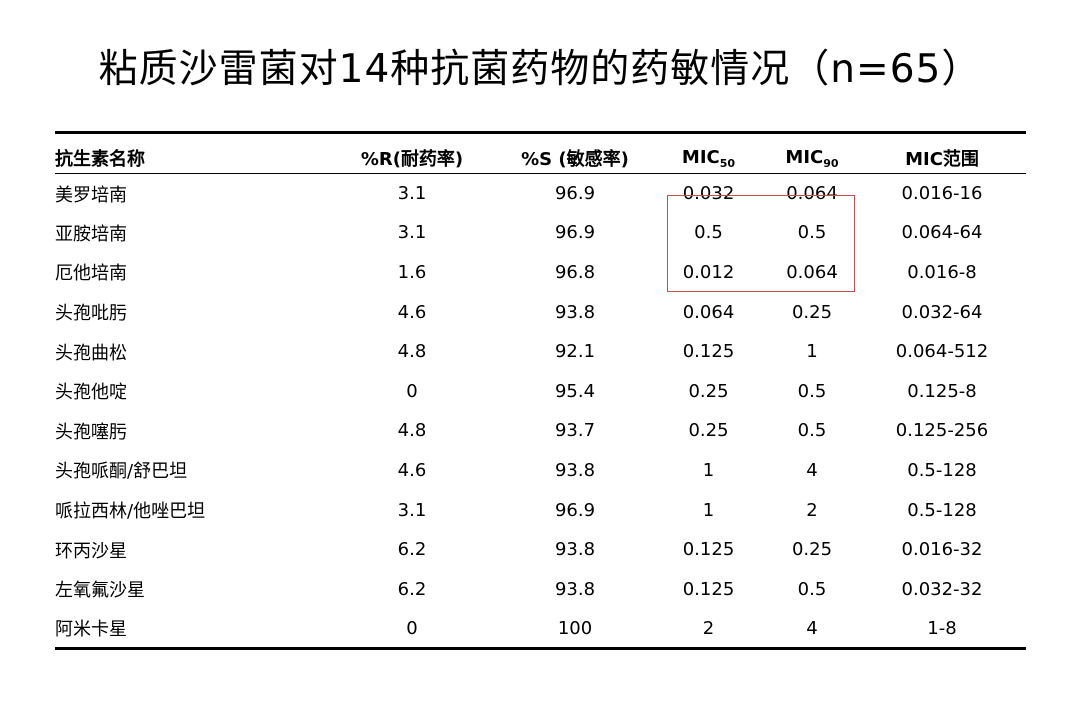 The image size is (1080, 720). What do you see at coordinates (708, 194) in the screenshot?
I see `cell-mic50: 0.032` at bounding box center [708, 194].